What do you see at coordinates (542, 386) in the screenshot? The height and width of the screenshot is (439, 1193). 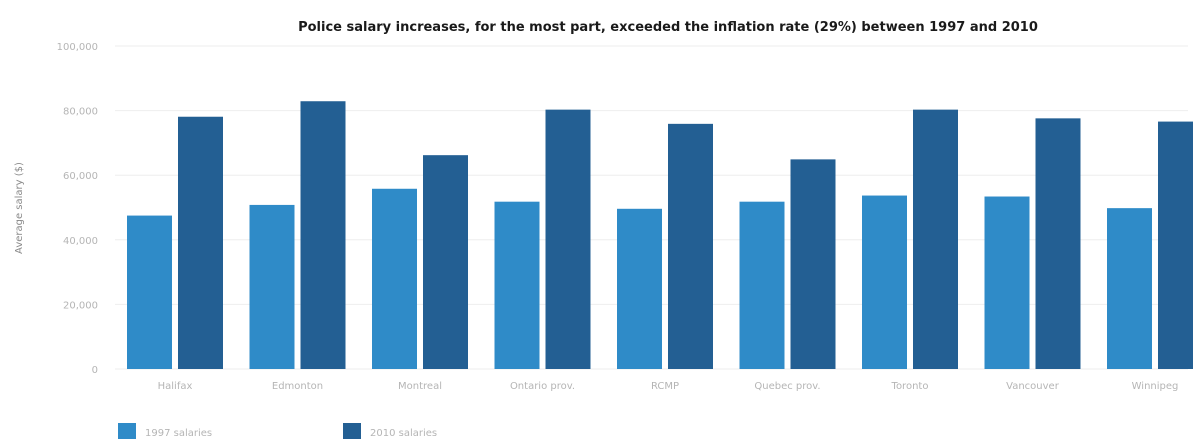 I see `x-category-label: Ontario prov.` at bounding box center [542, 386].